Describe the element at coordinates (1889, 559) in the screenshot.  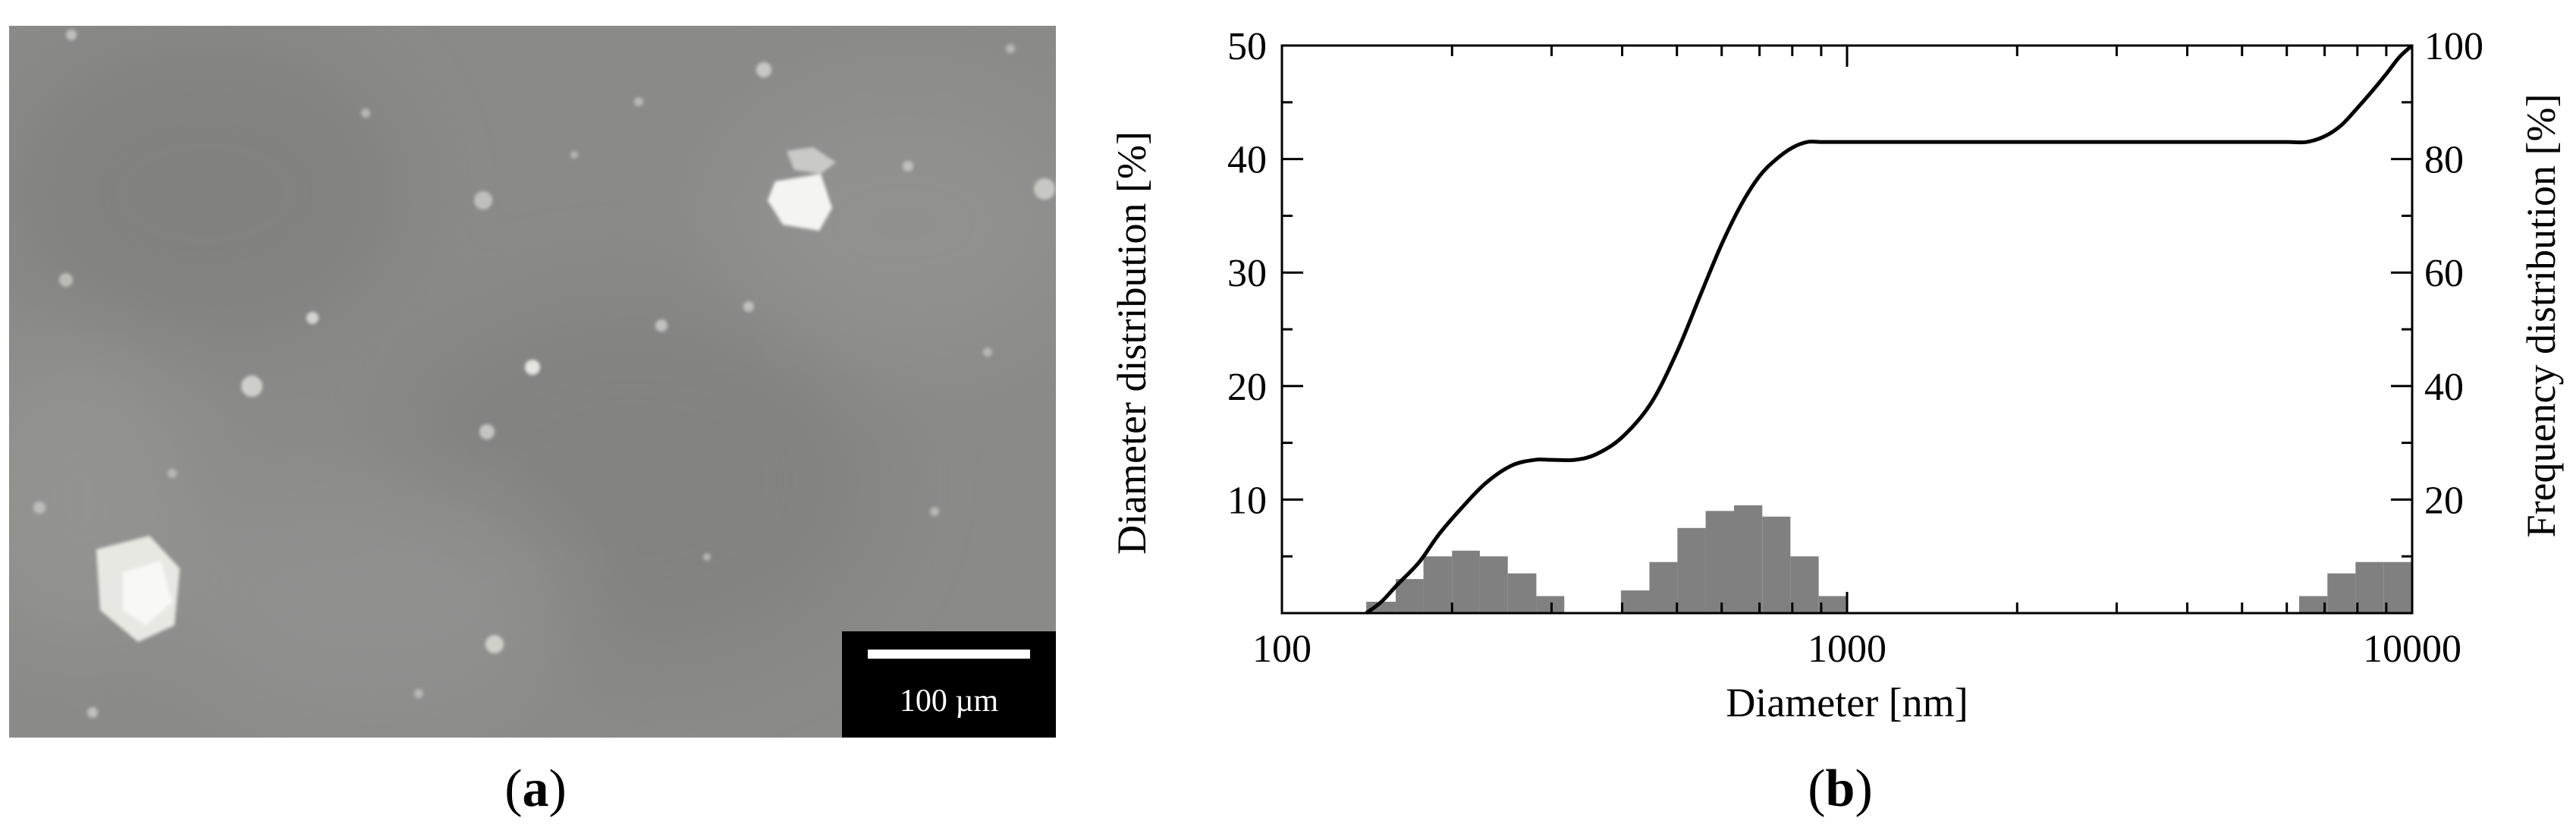
I see `histogram-bars` at that location.